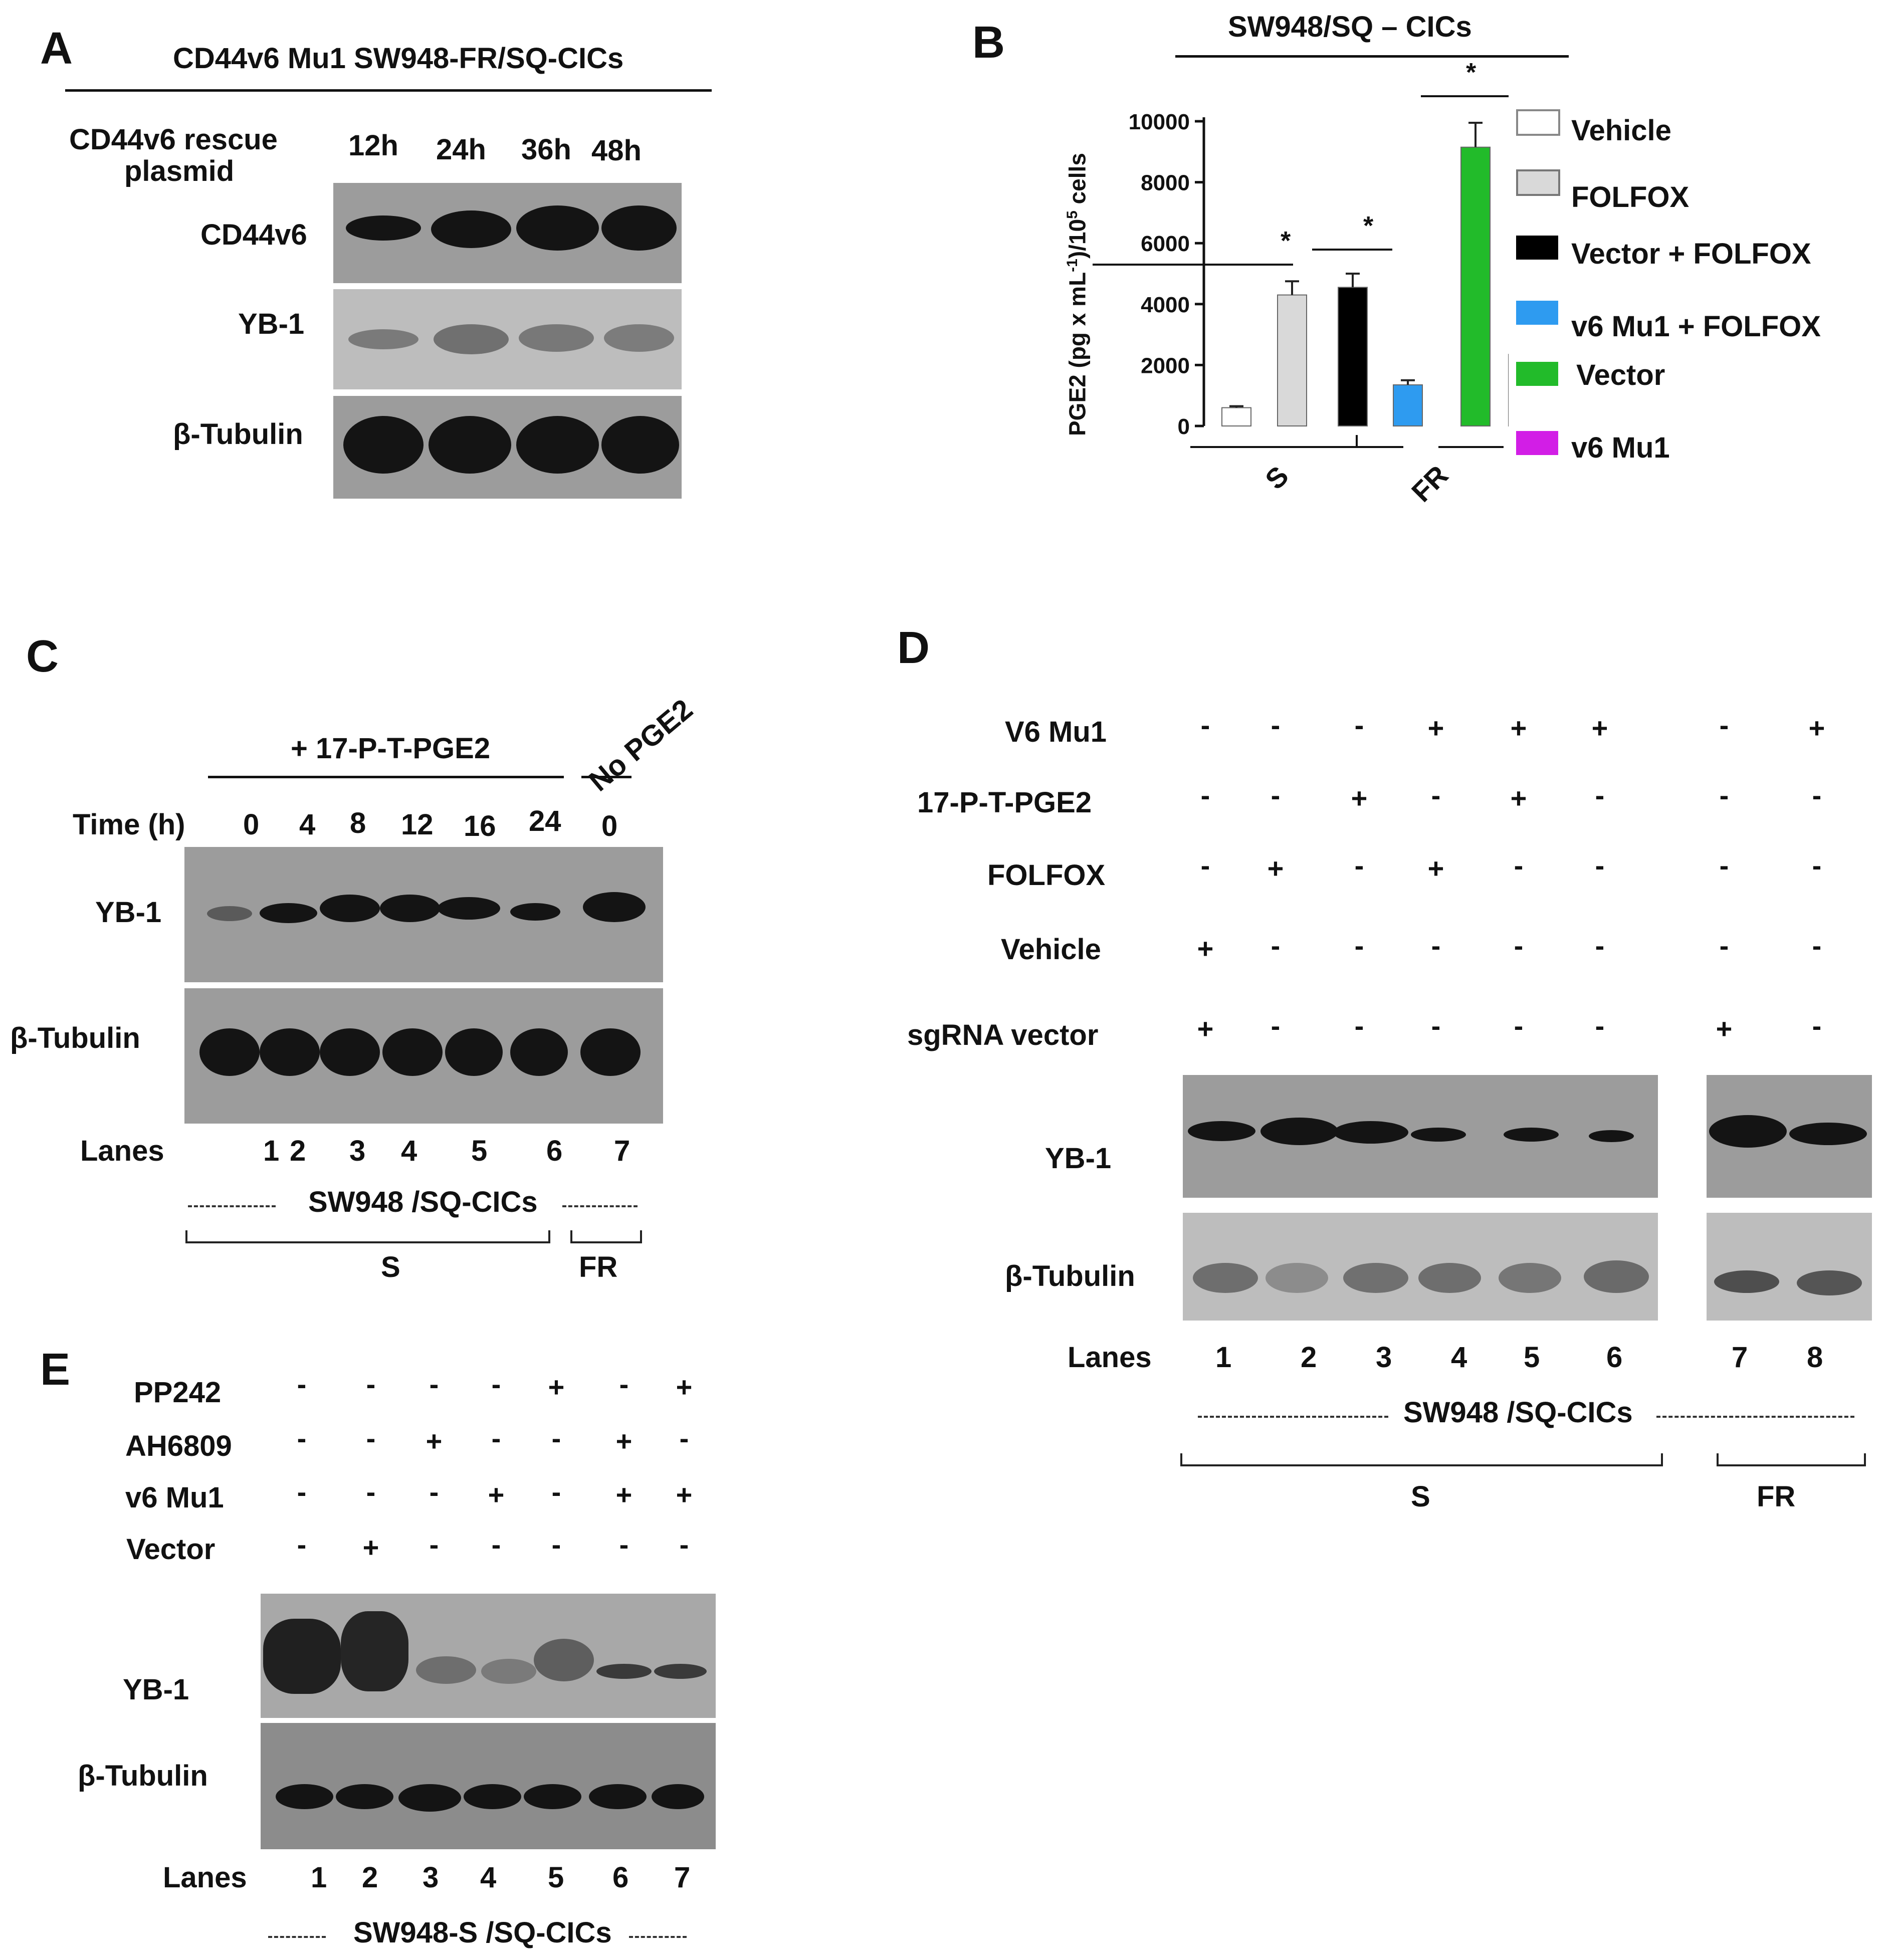  I want to click on panel-c-time-5: 16, so click(480, 826).